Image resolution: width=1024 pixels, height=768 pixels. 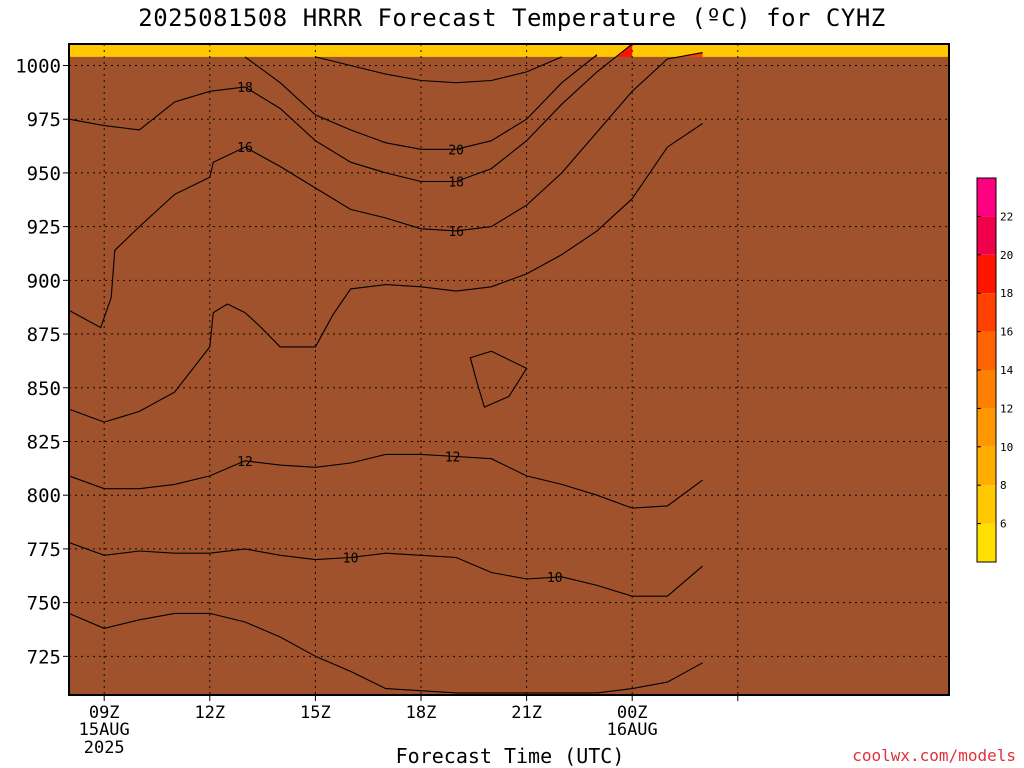 I want to click on y-tick-label: 725, so click(x=44, y=657).